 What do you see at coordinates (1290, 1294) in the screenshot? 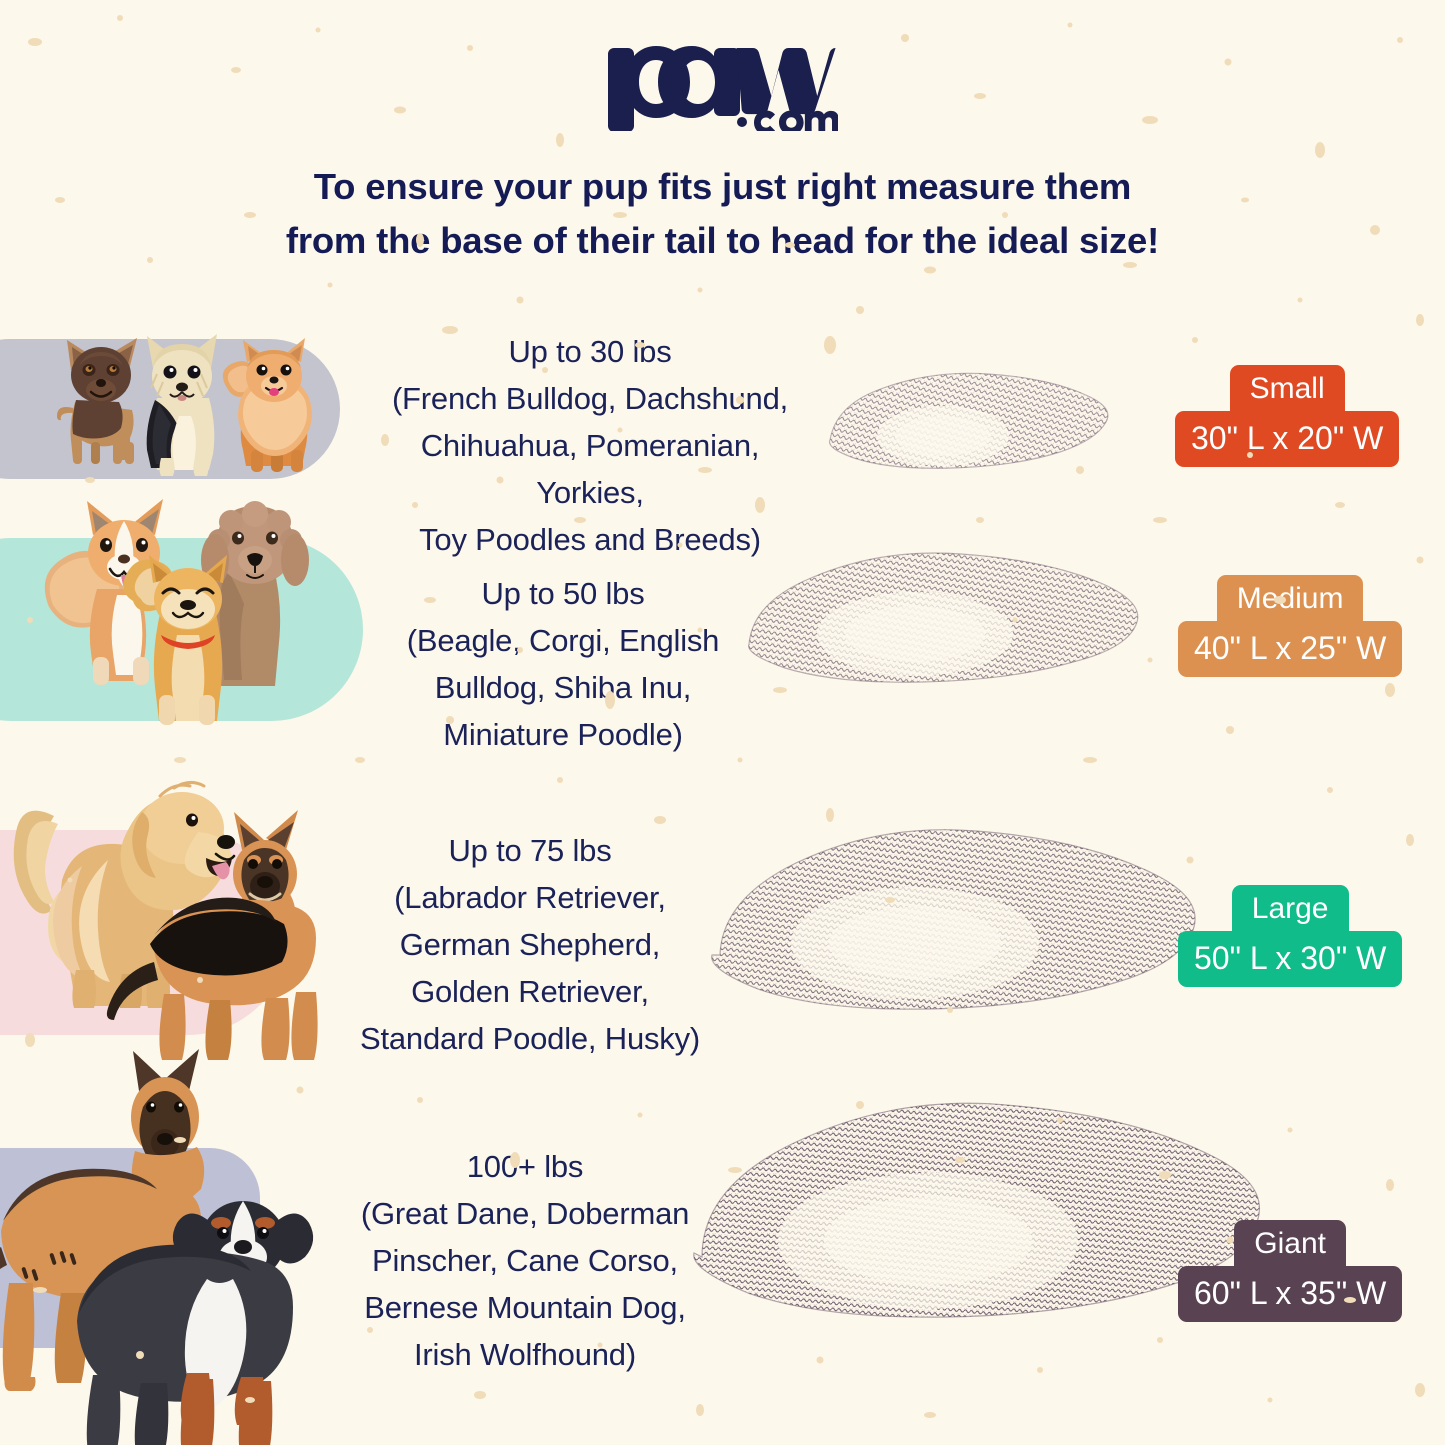
I see `size-dimensions-giant: 60" L x 35" W` at bounding box center [1290, 1294].